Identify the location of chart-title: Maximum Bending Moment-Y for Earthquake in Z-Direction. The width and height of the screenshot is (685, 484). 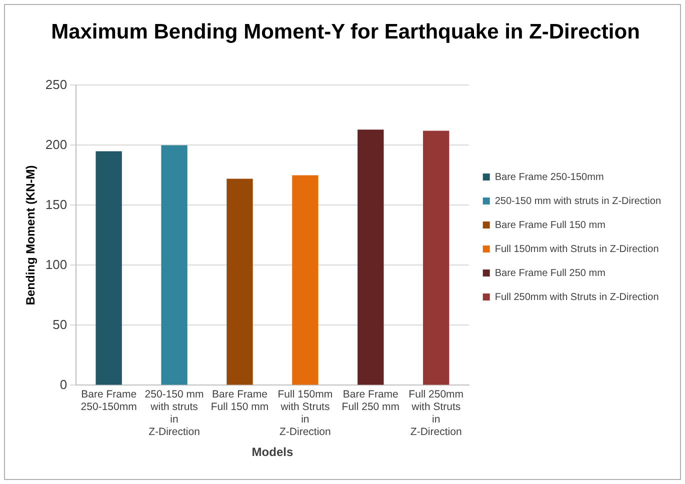
(345, 32).